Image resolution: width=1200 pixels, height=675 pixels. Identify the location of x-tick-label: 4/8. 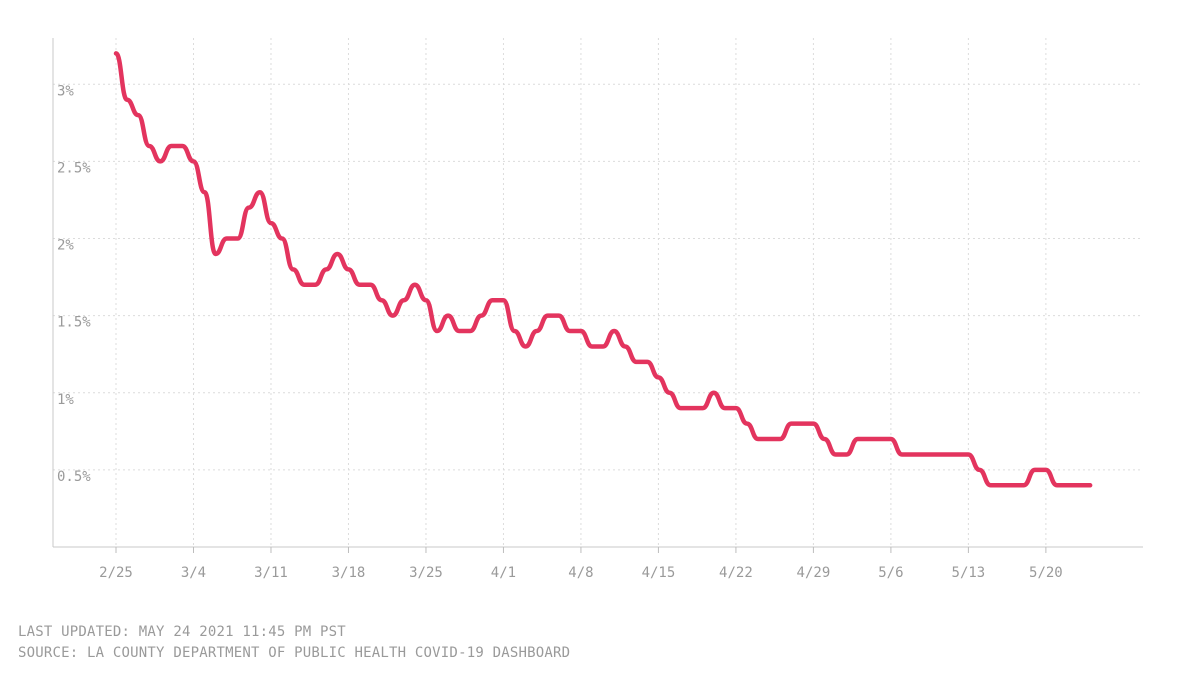
(580, 573).